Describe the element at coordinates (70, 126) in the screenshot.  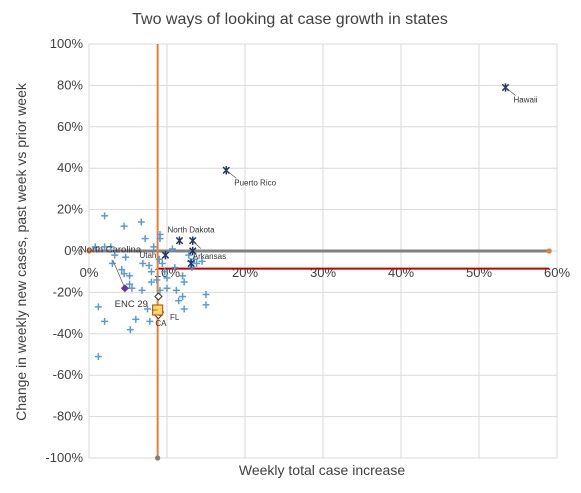
I see `y-tick-label: 60%` at that location.